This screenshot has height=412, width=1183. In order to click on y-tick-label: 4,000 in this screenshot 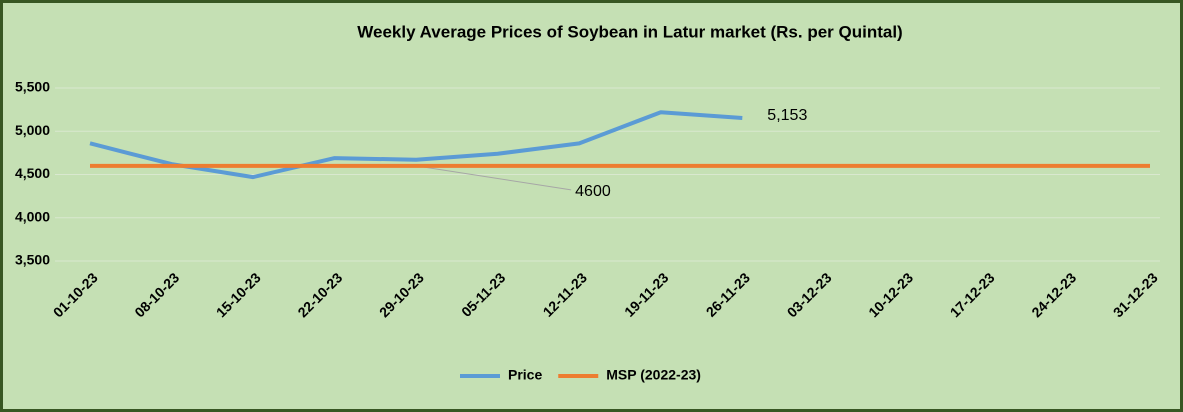, I will do `click(32, 216)`.